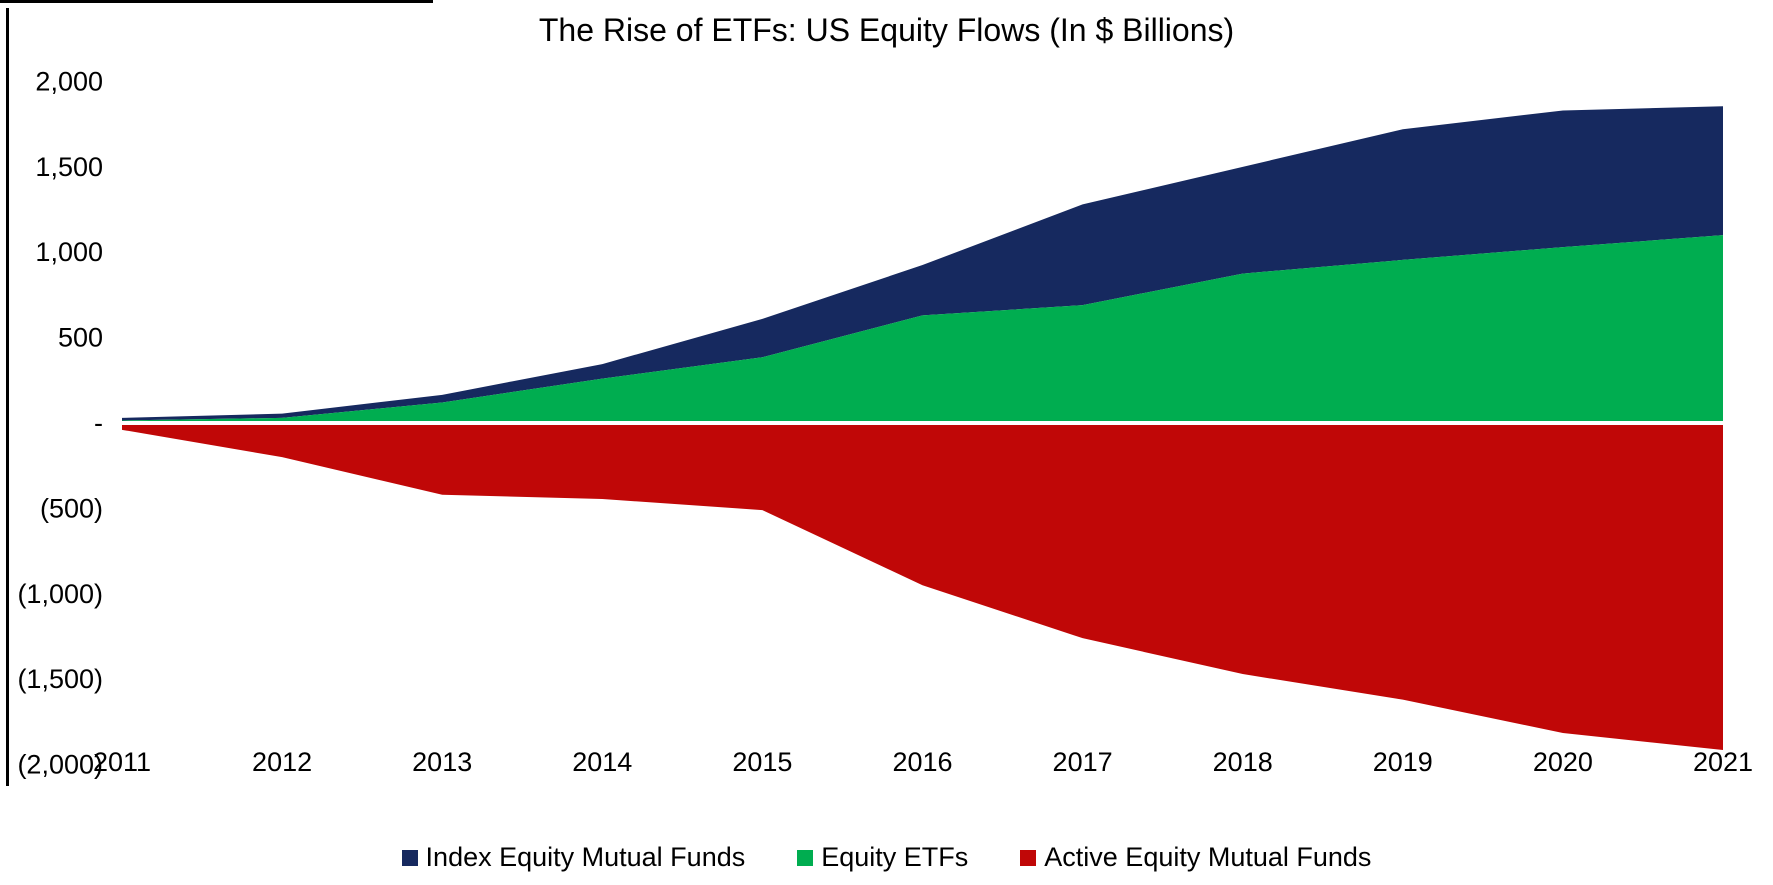 The width and height of the screenshot is (1773, 885). What do you see at coordinates (922, 423) in the screenshot?
I see `zero-axis-line` at bounding box center [922, 423].